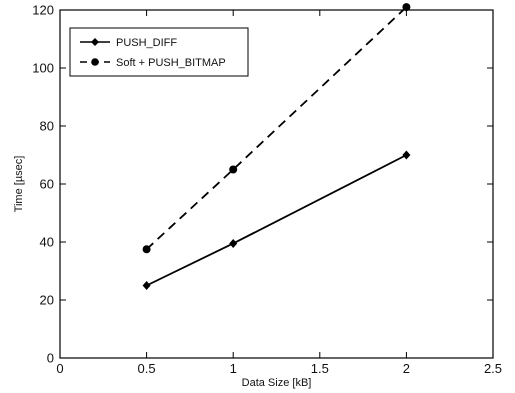 This screenshot has height=393, width=515. I want to click on x-tick-label: 1, so click(233, 368).